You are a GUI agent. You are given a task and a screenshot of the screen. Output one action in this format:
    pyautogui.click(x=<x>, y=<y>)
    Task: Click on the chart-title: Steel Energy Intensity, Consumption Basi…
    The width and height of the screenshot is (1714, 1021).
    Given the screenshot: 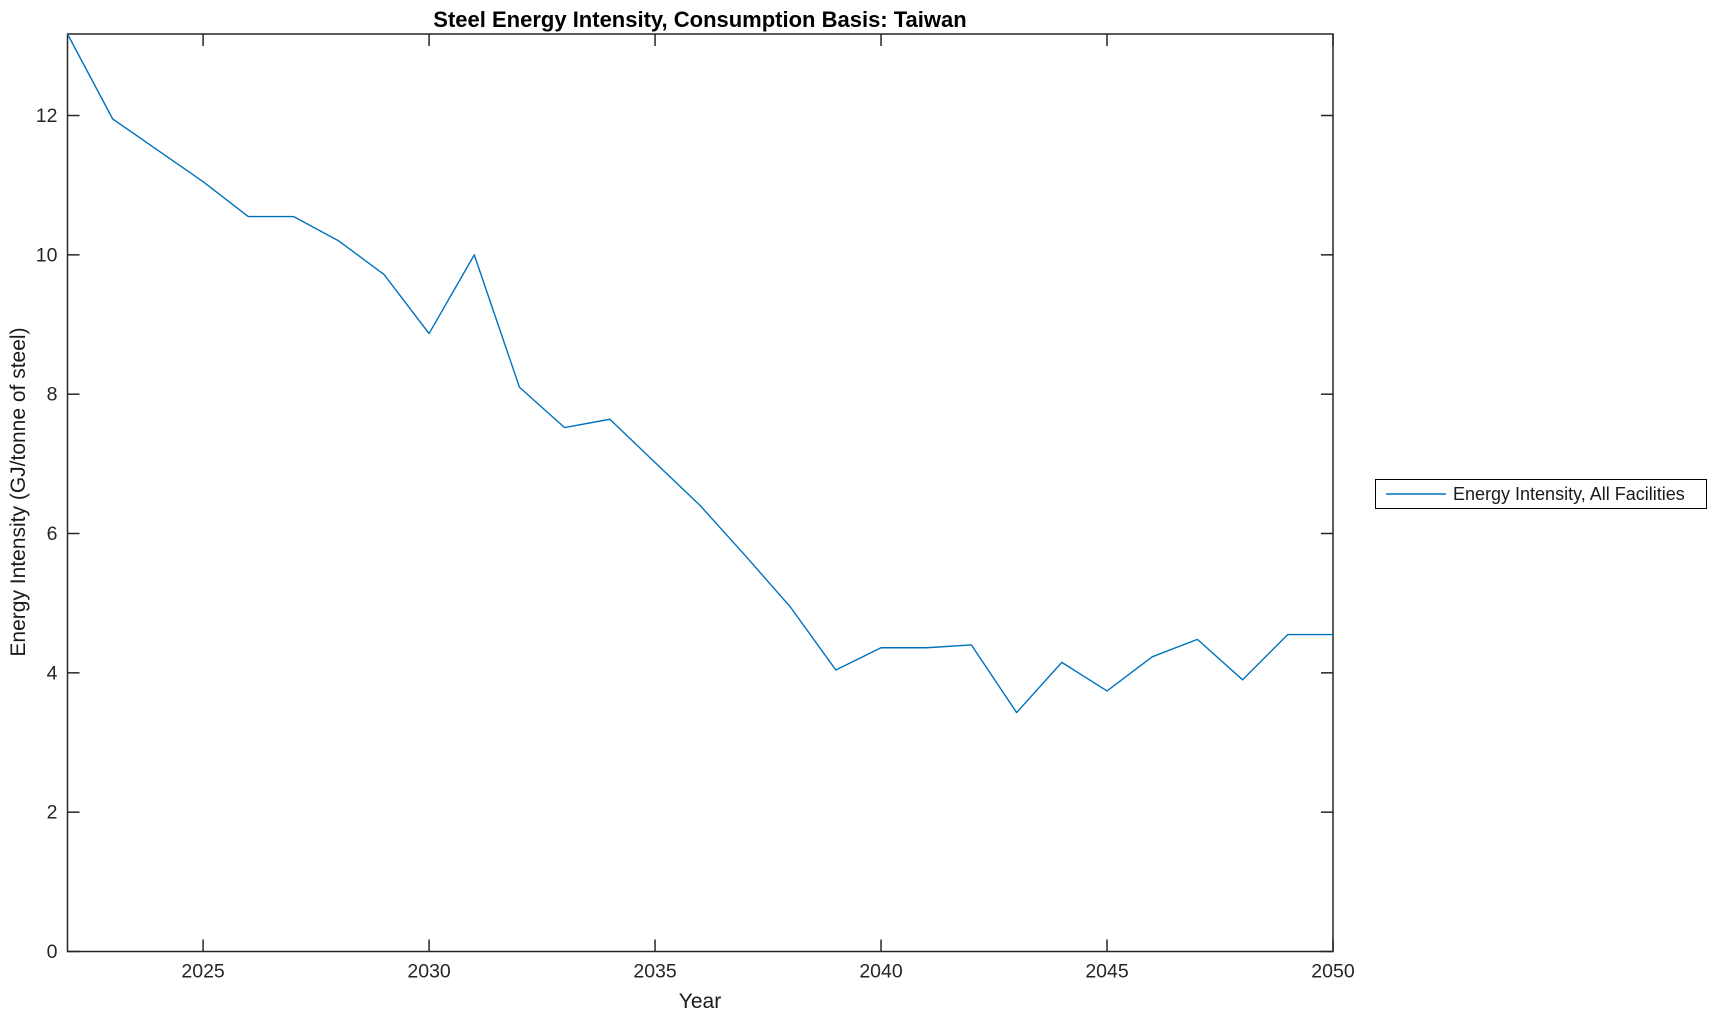 What is the action you would take?
    pyautogui.click(x=700, y=19)
    